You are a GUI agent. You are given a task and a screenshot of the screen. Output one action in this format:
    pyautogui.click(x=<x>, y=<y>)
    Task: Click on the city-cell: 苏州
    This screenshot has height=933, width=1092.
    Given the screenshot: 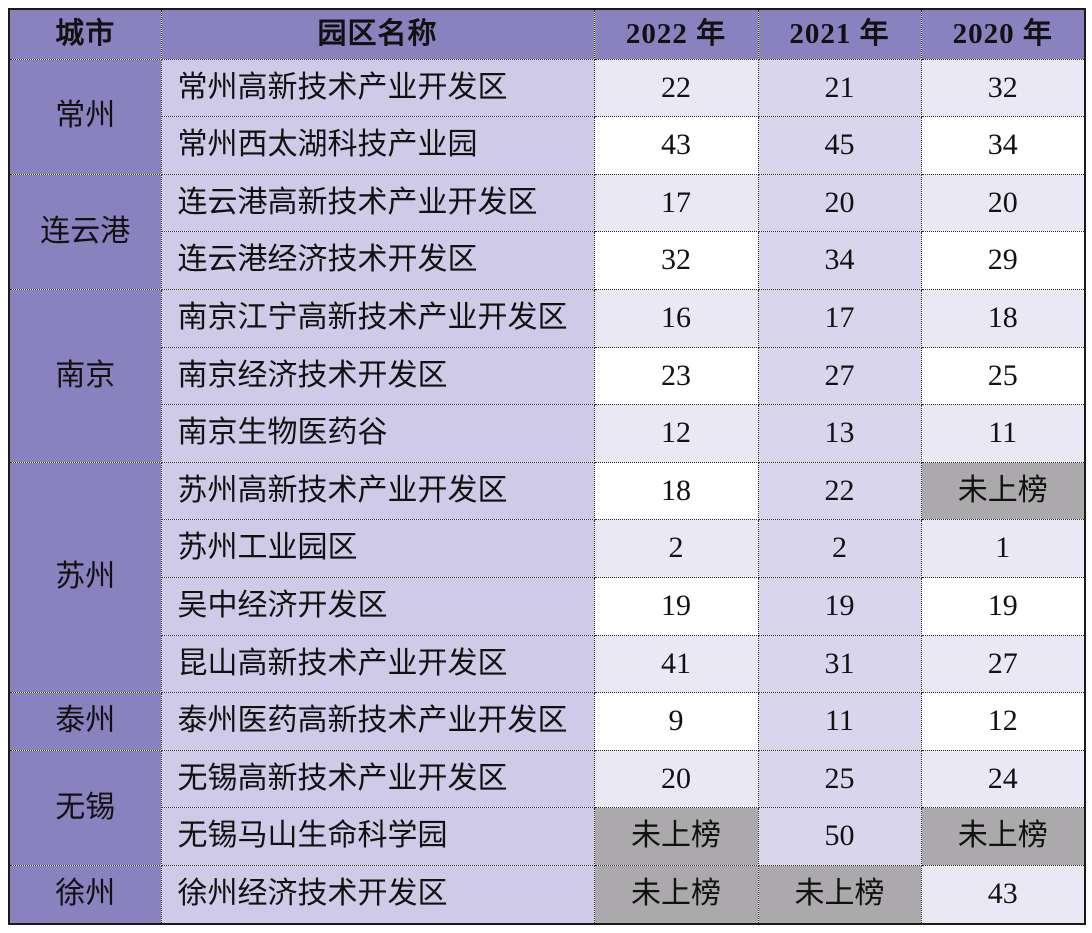 What is the action you would take?
    pyautogui.click(x=85, y=577)
    